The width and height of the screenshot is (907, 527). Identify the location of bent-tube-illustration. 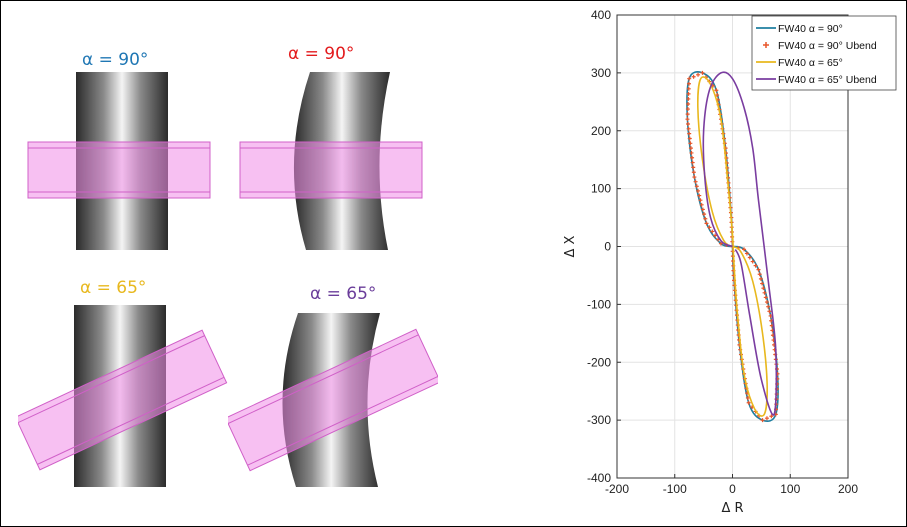
(331, 161).